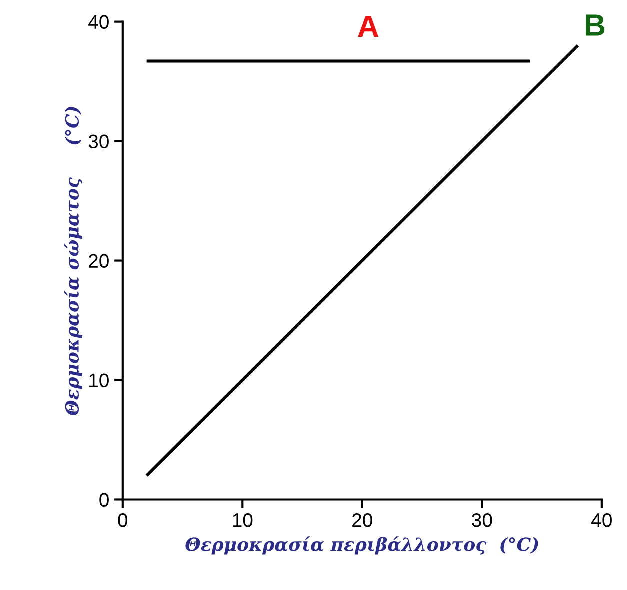 This screenshot has width=627, height=590. What do you see at coordinates (602, 520) in the screenshot?
I see `x-tick-label: 40` at bounding box center [602, 520].